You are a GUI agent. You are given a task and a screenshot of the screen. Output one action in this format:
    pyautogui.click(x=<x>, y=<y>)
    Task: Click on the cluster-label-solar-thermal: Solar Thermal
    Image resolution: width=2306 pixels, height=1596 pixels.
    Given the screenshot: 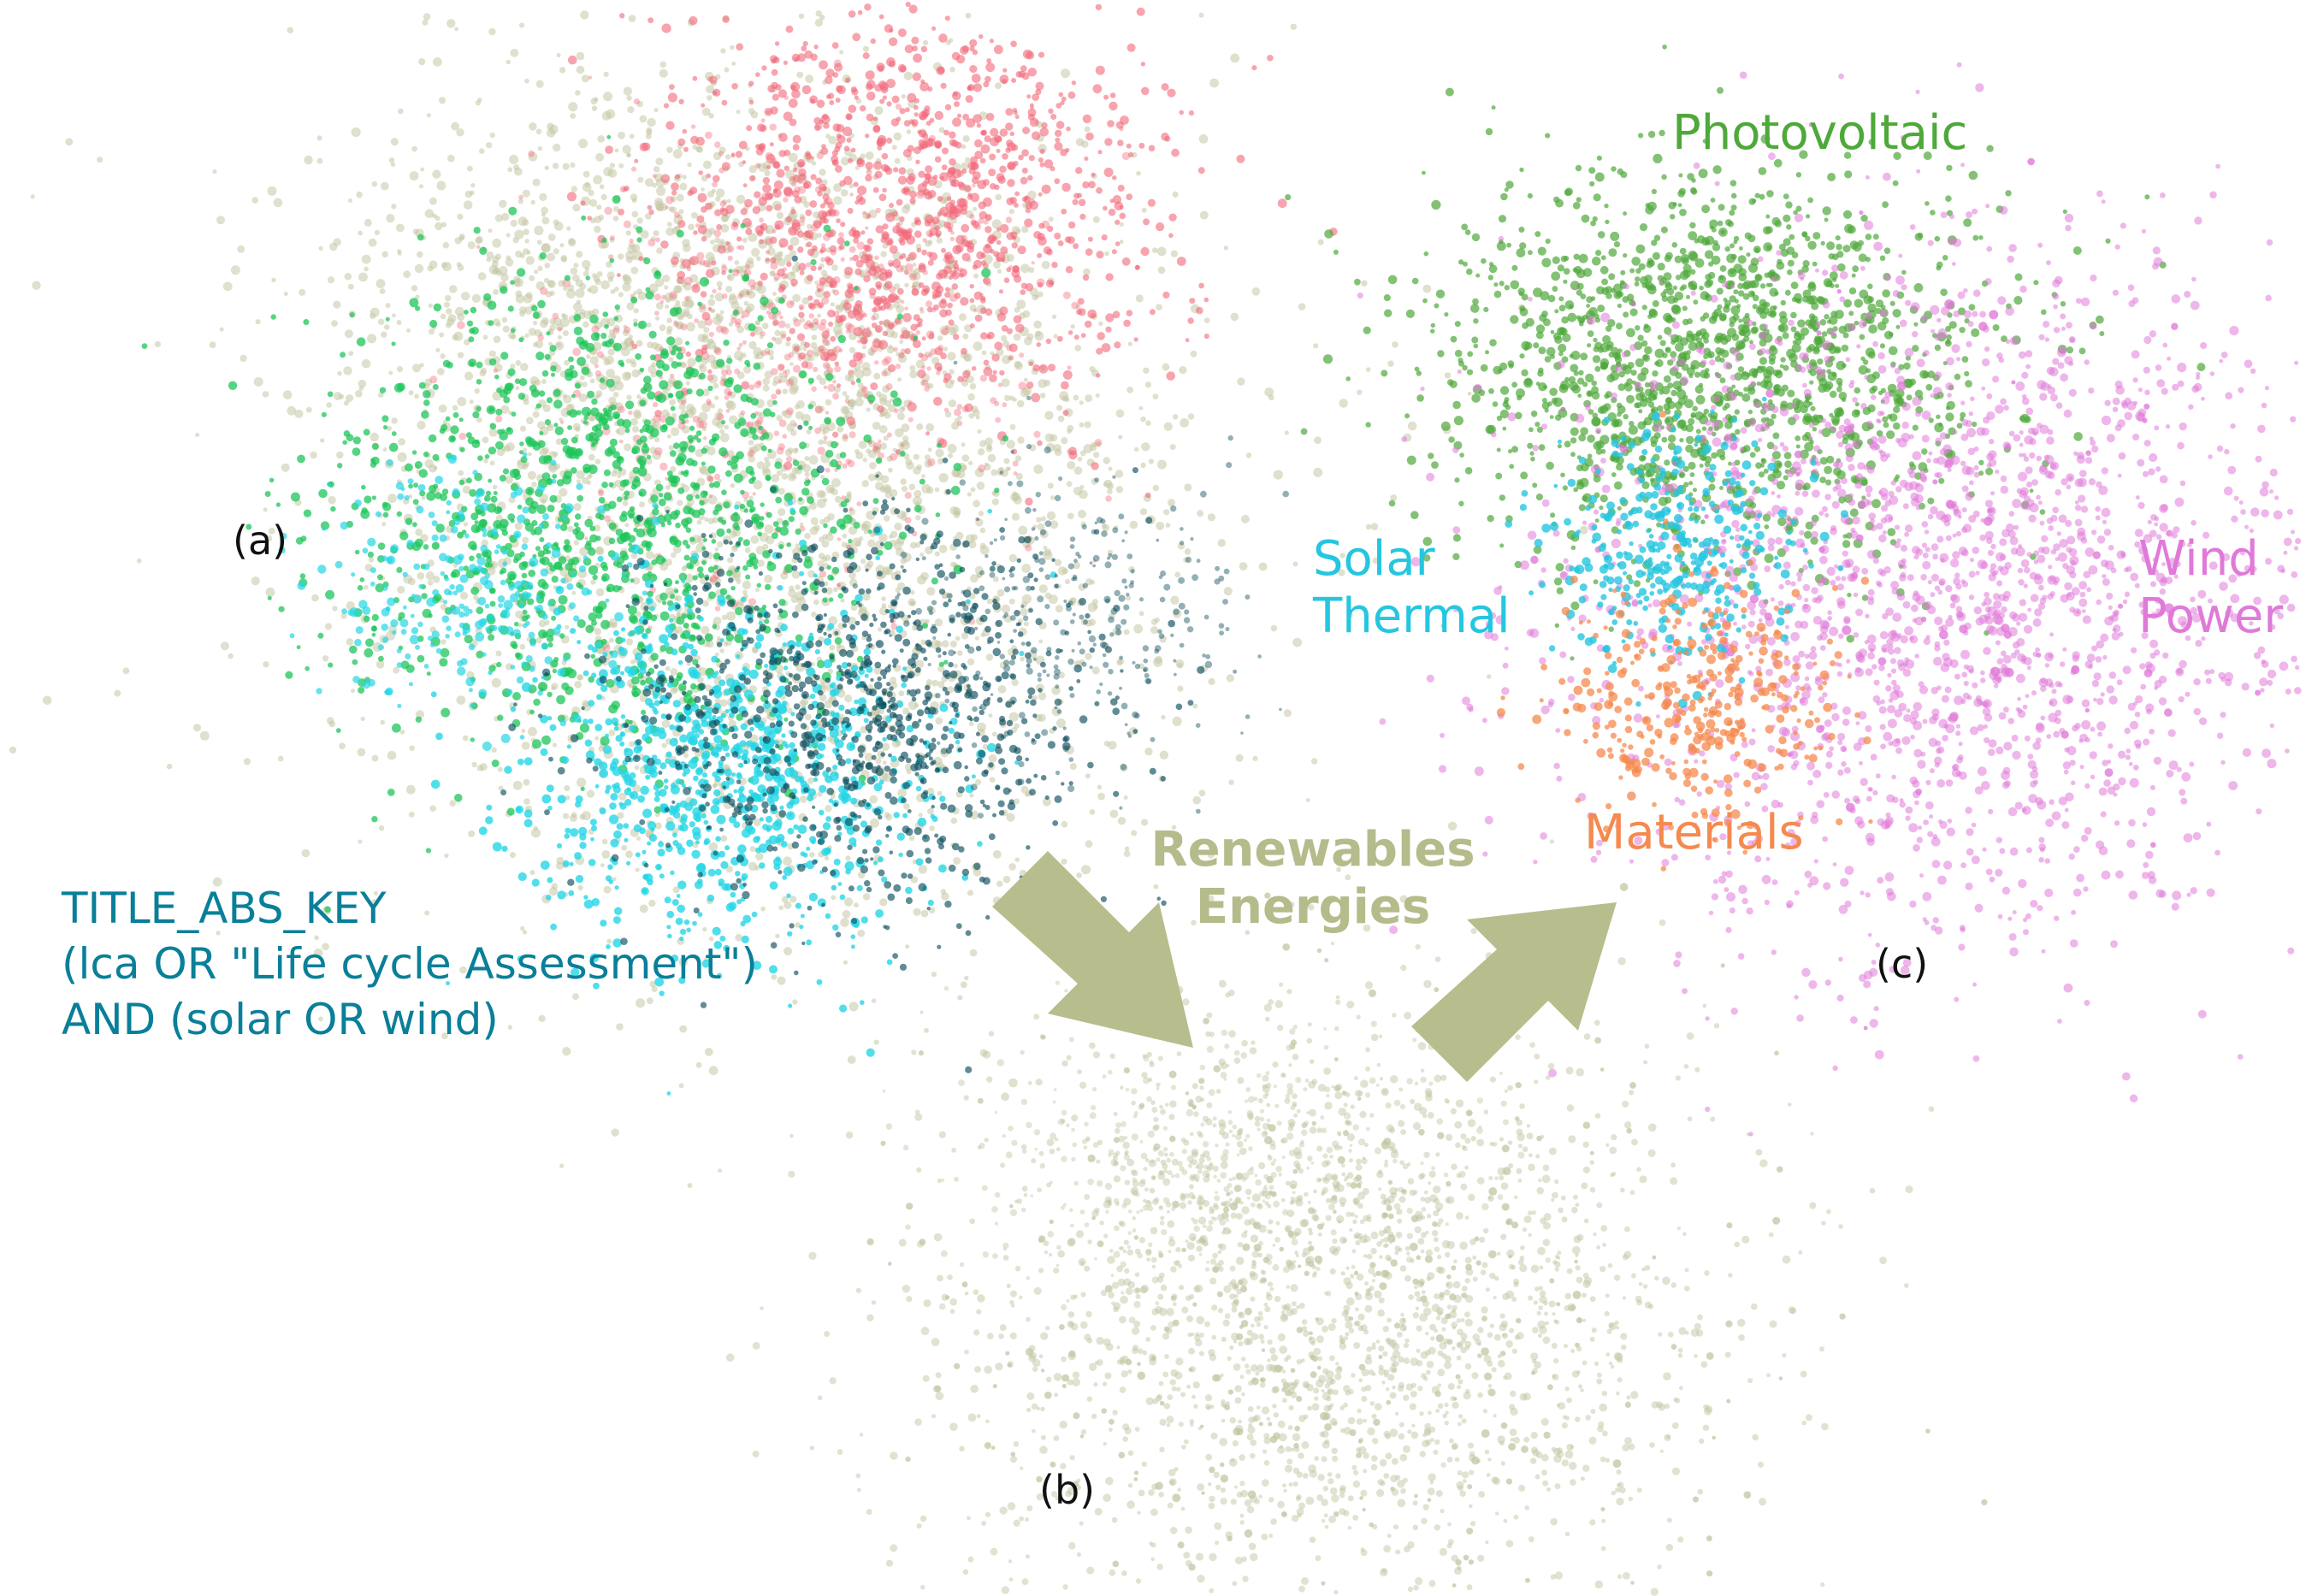 What is the action you would take?
    pyautogui.click(x=1412, y=588)
    